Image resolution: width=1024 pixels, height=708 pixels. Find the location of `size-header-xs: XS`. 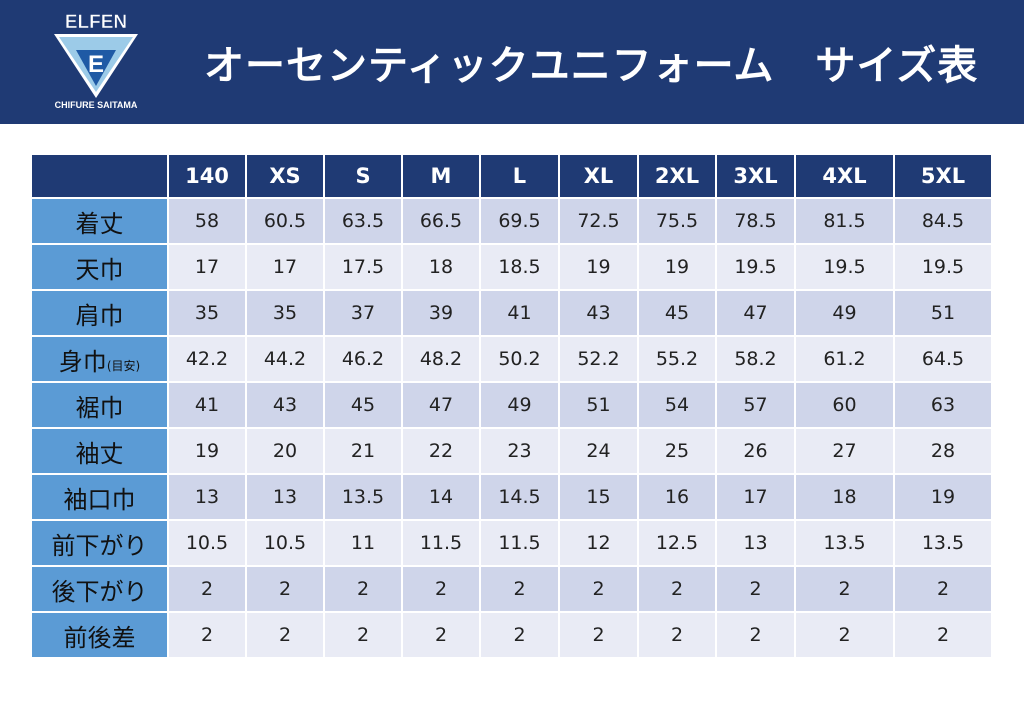

size-header-xs: XS is located at coordinates (286, 177).